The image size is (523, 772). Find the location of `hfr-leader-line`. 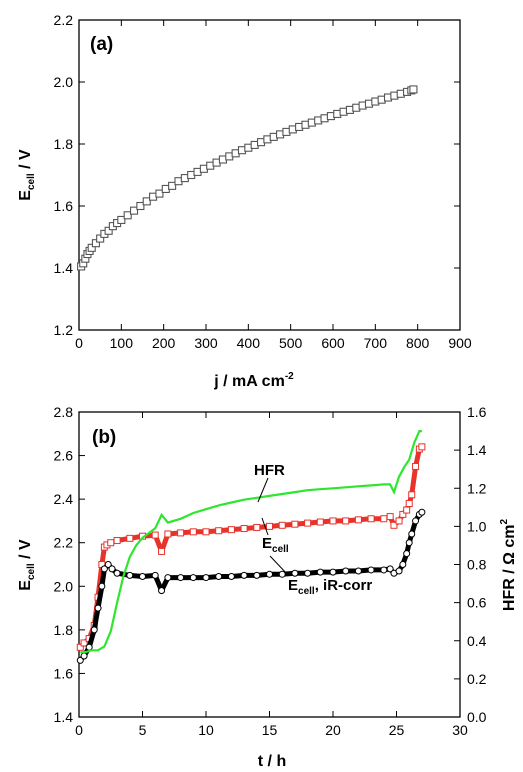

hfr-leader-line is located at coordinates (263, 490).